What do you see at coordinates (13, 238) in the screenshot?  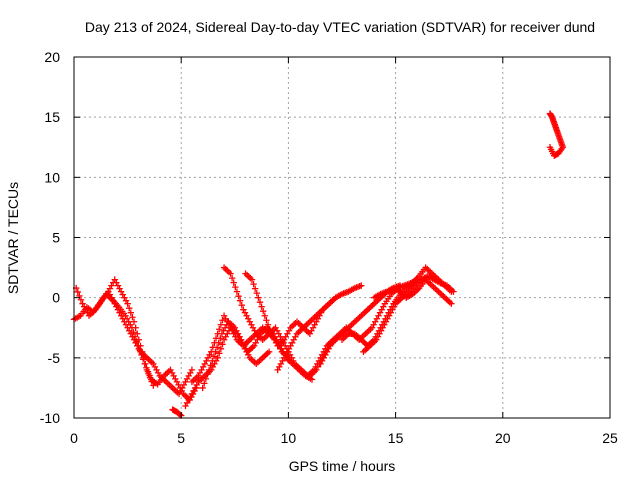 I see `y-axis-label: SDTVAR / TECUs` at bounding box center [13, 238].